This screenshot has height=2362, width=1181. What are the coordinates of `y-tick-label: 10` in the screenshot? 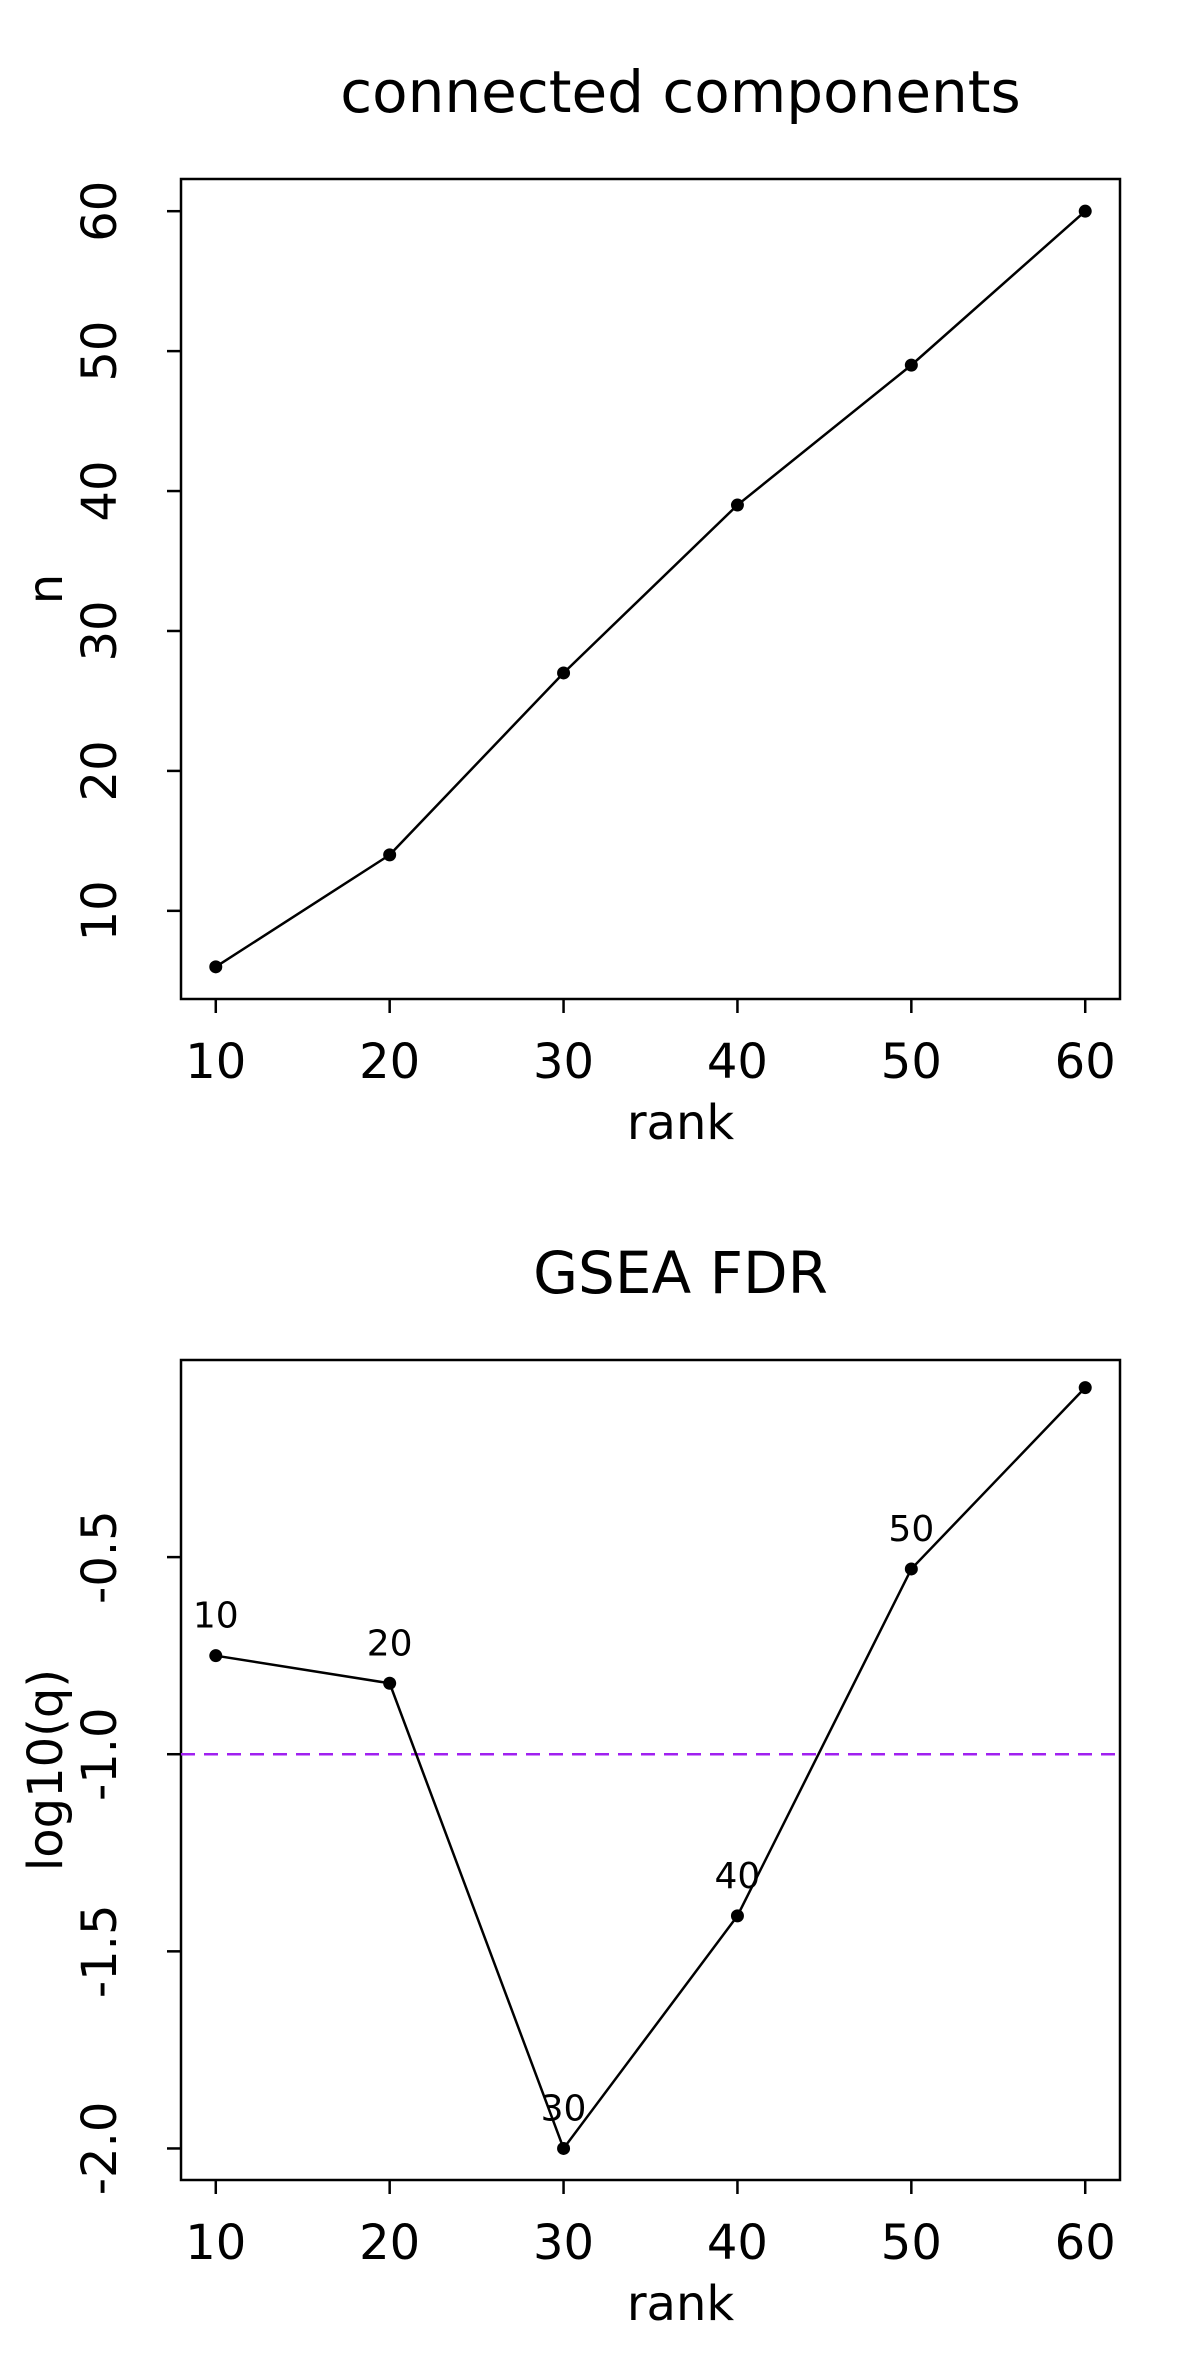 It's located at (100, 910).